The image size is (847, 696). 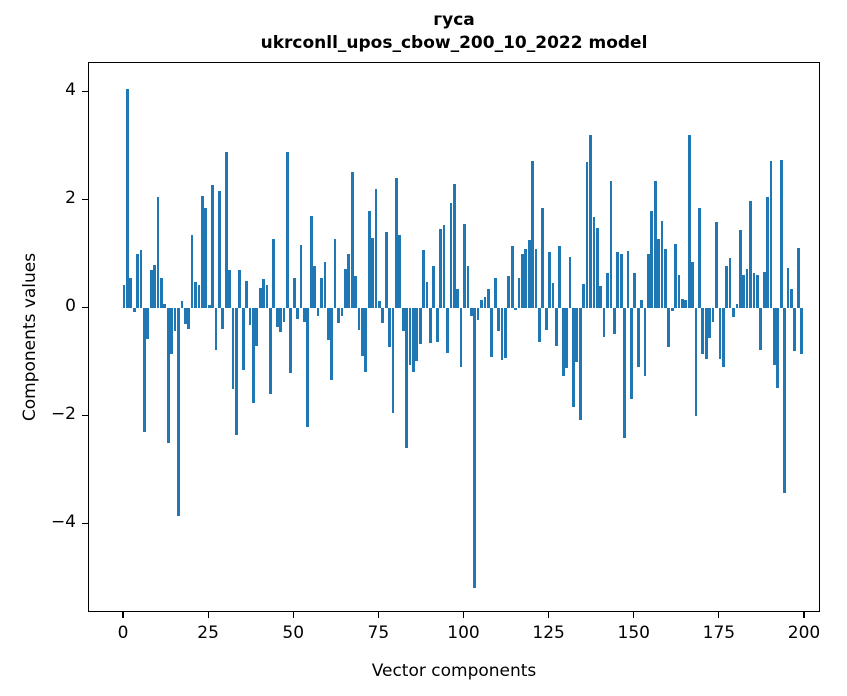 I want to click on x-axis-label: Vector components, so click(x=454, y=671).